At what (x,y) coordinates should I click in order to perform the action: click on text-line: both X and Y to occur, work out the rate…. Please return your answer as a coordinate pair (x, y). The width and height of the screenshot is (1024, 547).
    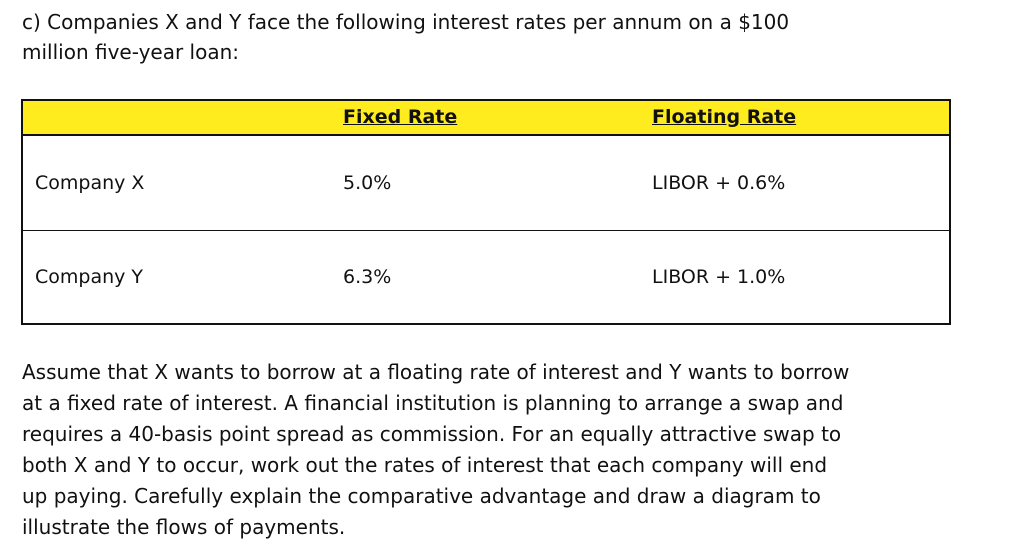
    Looking at the image, I should click on (425, 465).